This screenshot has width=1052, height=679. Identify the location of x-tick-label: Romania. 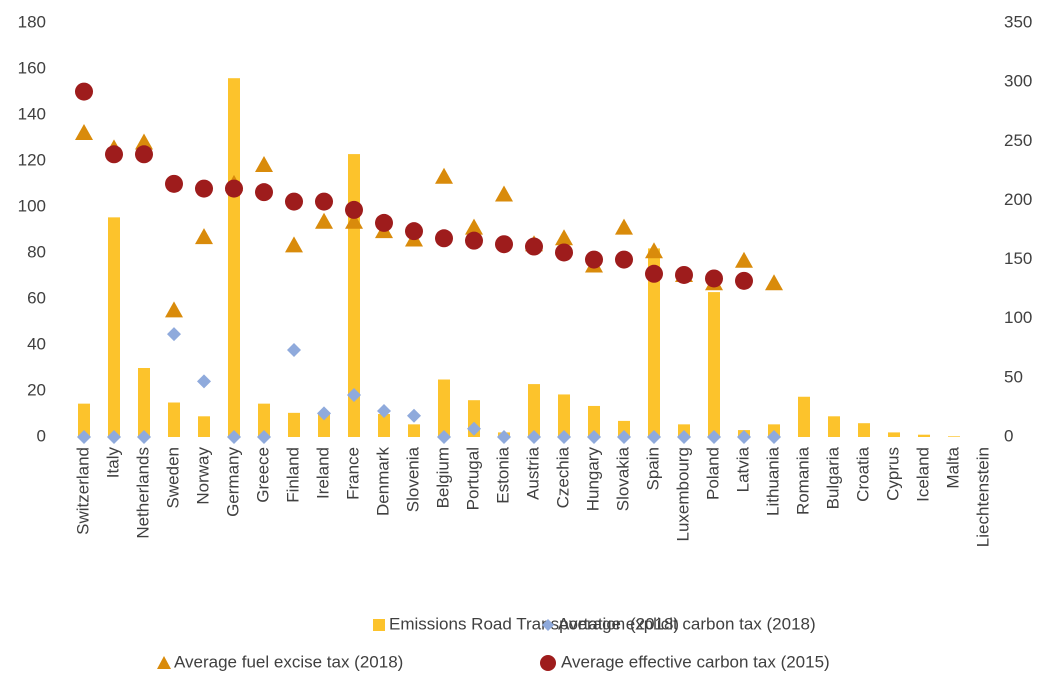
(802, 480).